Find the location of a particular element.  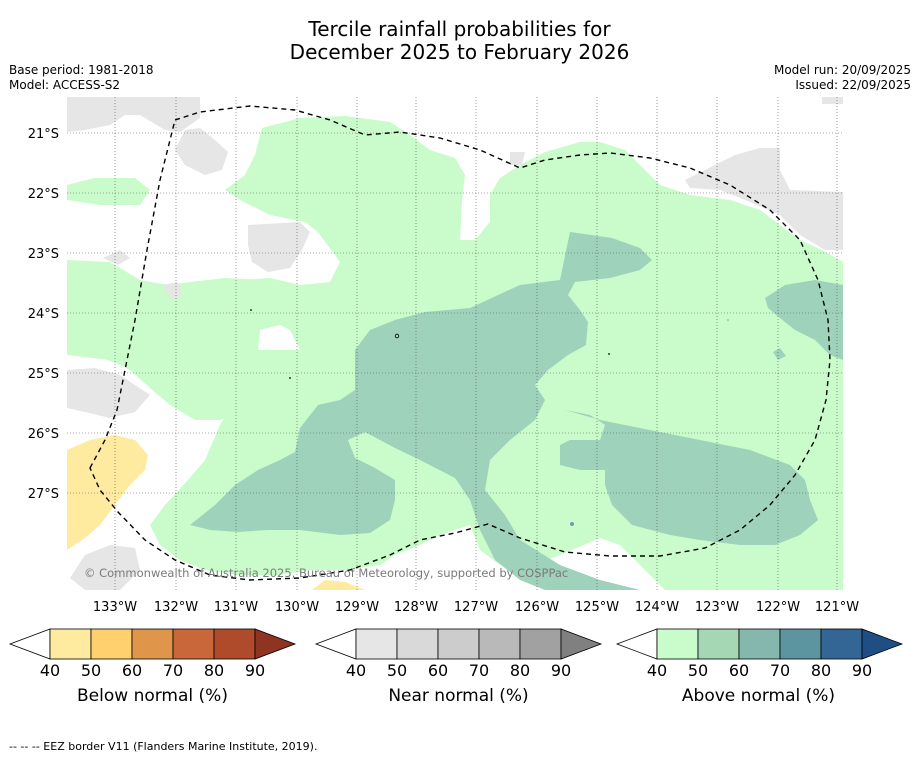

colorbar-near-label: Near normal (%) is located at coordinates (458, 696).